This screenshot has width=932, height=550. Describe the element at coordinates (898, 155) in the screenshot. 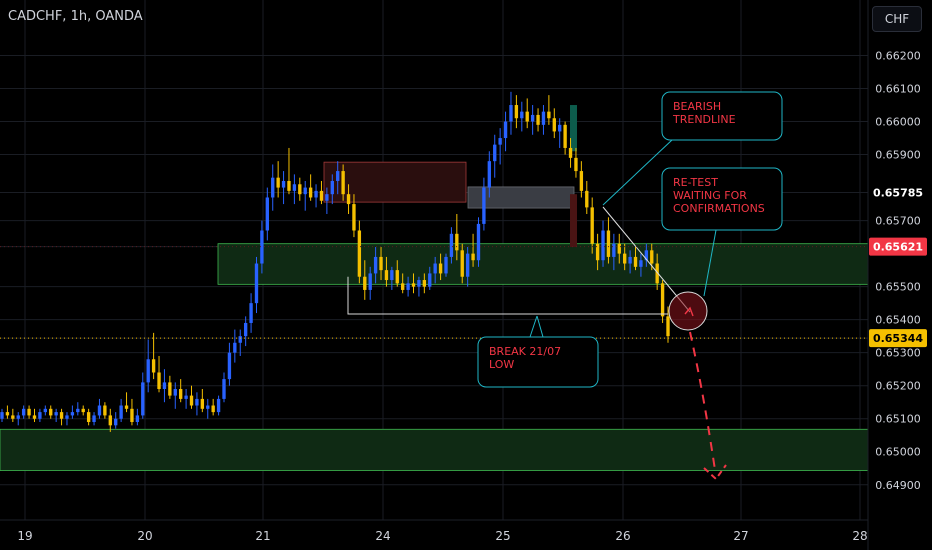

I see `y-tick-label: 0.65900` at that location.